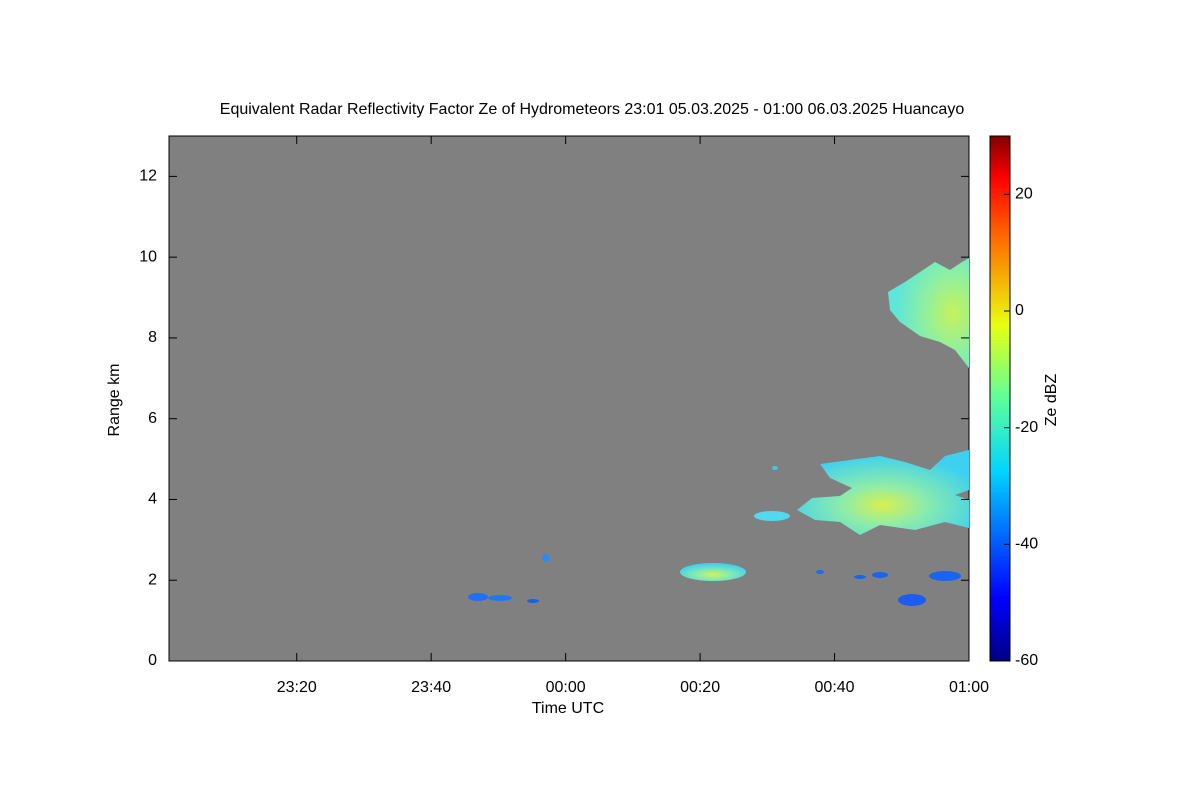  Describe the element at coordinates (148, 256) in the screenshot. I see `y-tick-label: 10` at that location.